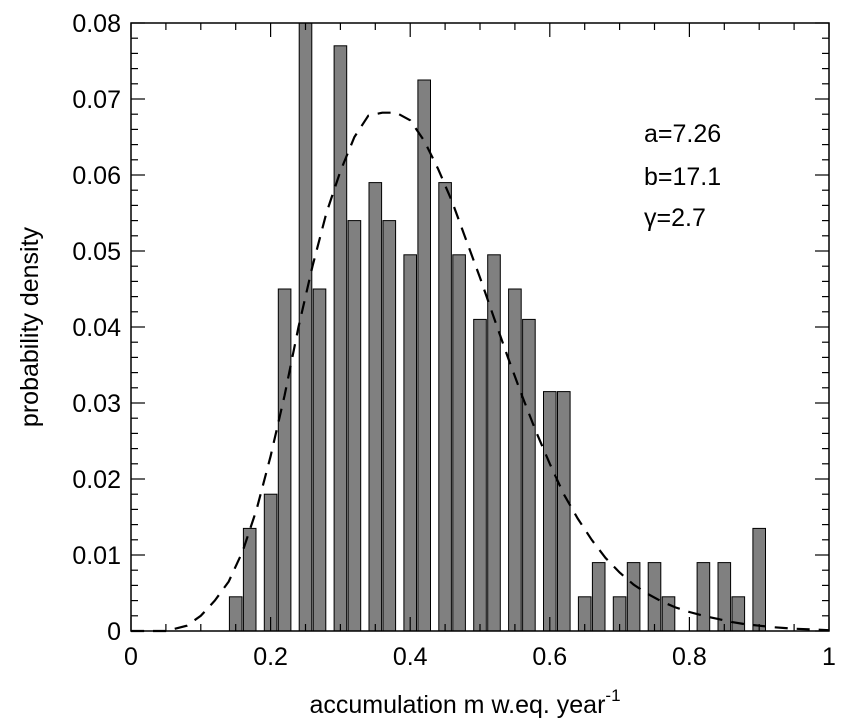 The width and height of the screenshot is (841, 726). What do you see at coordinates (457, 705) in the screenshot?
I see `x-axis-label-main: accumulation m w.eq. year` at bounding box center [457, 705].